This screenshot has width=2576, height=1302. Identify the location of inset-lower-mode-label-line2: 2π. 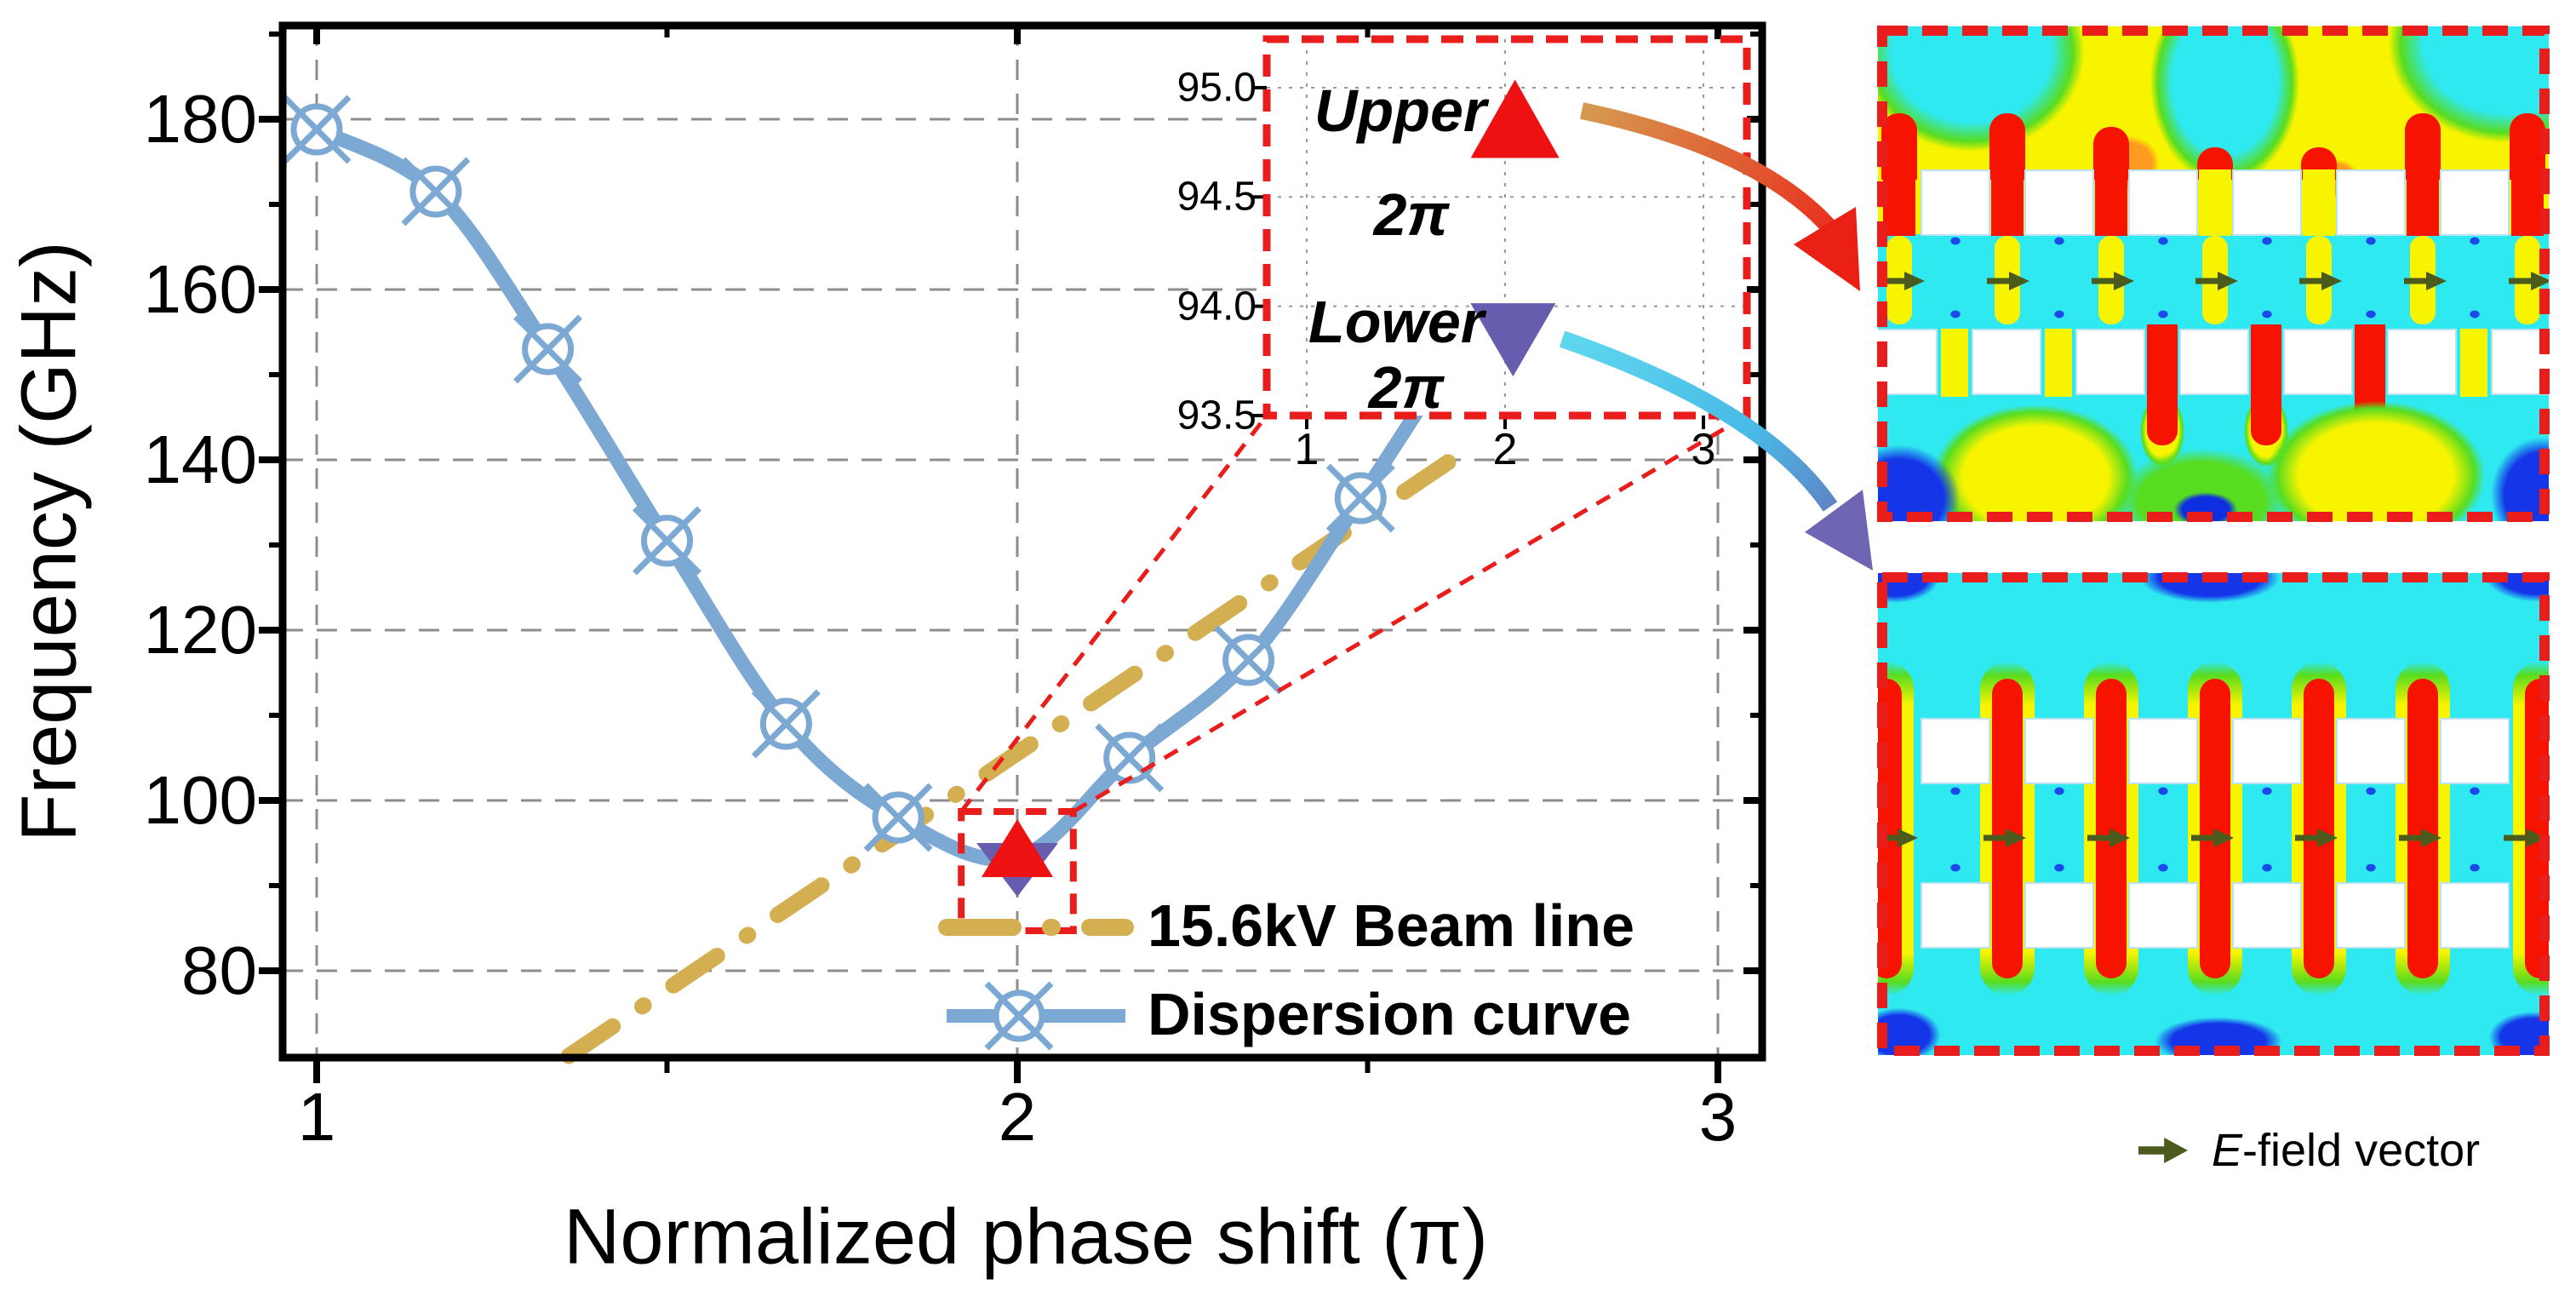
(1406, 387).